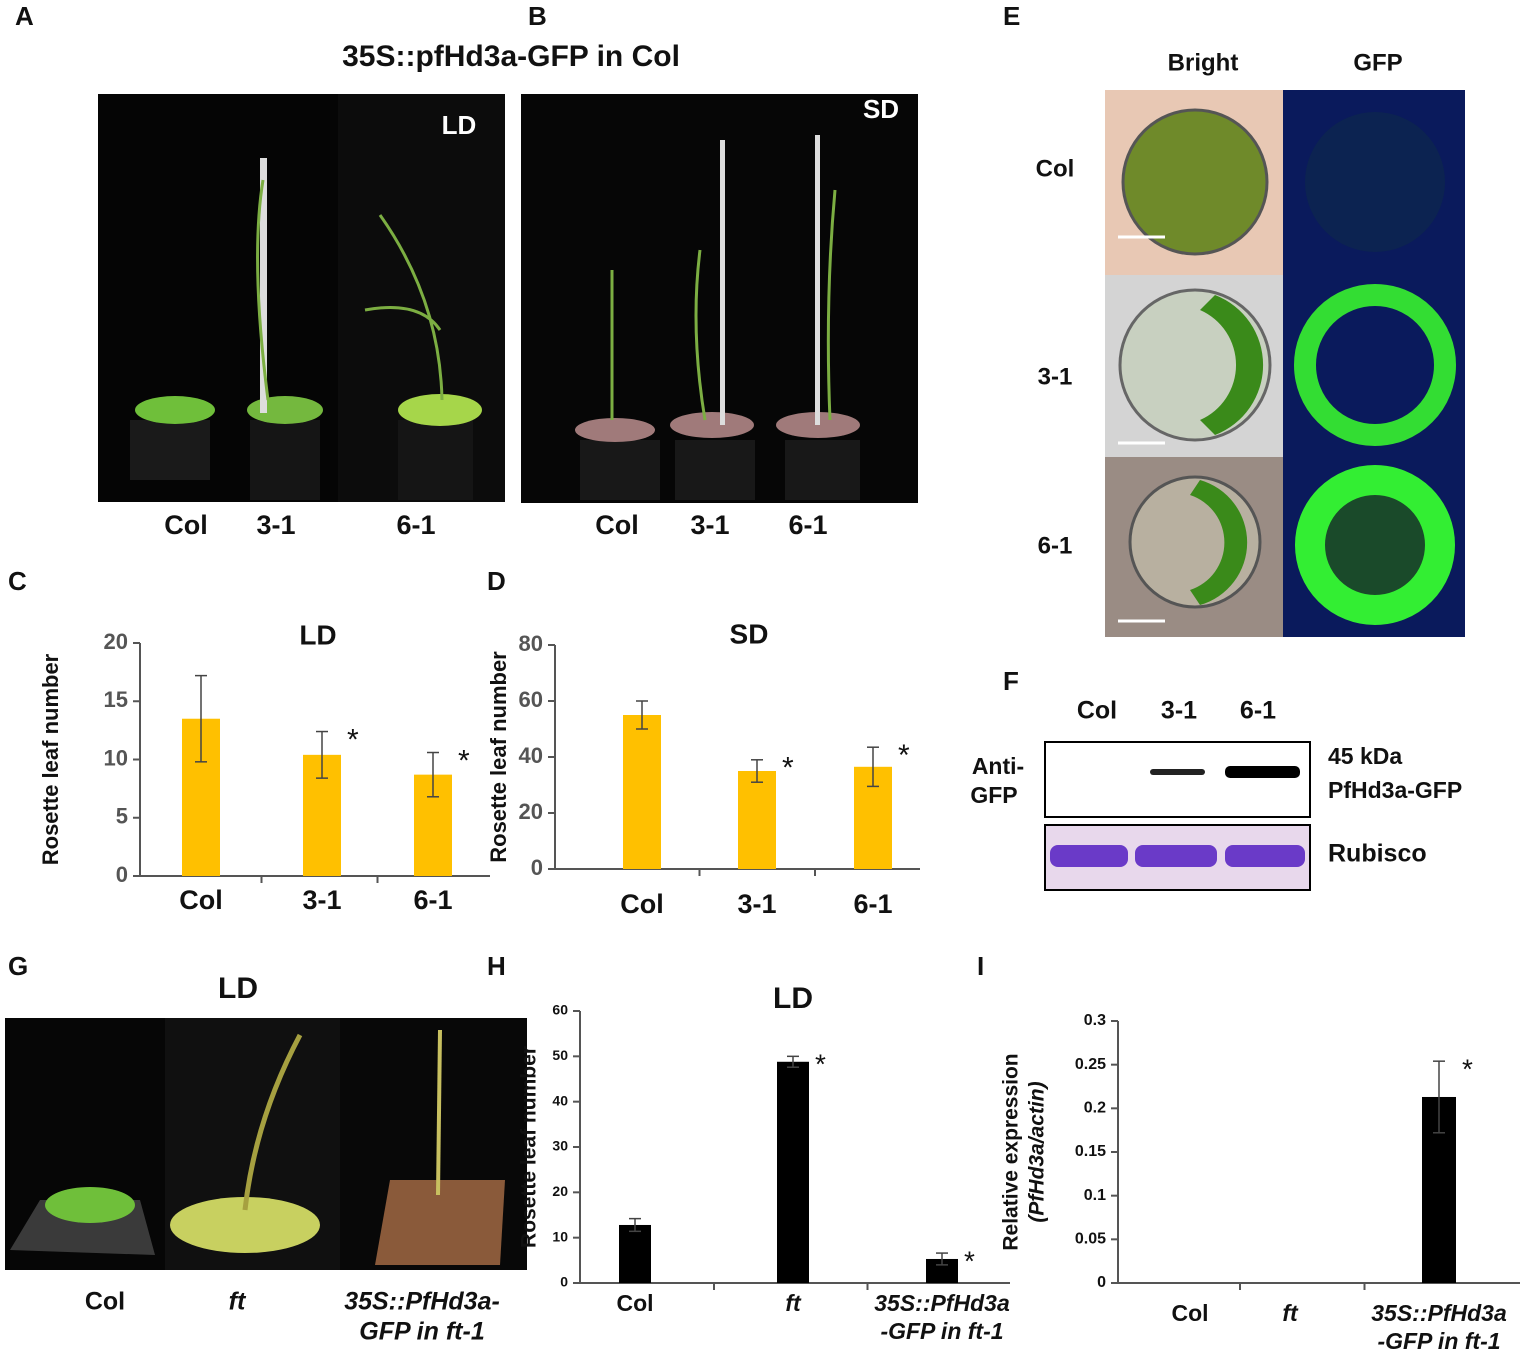 This screenshot has height=1359, width=1535. What do you see at coordinates (496, 581) in the screenshot?
I see `panel-letter: D` at bounding box center [496, 581].